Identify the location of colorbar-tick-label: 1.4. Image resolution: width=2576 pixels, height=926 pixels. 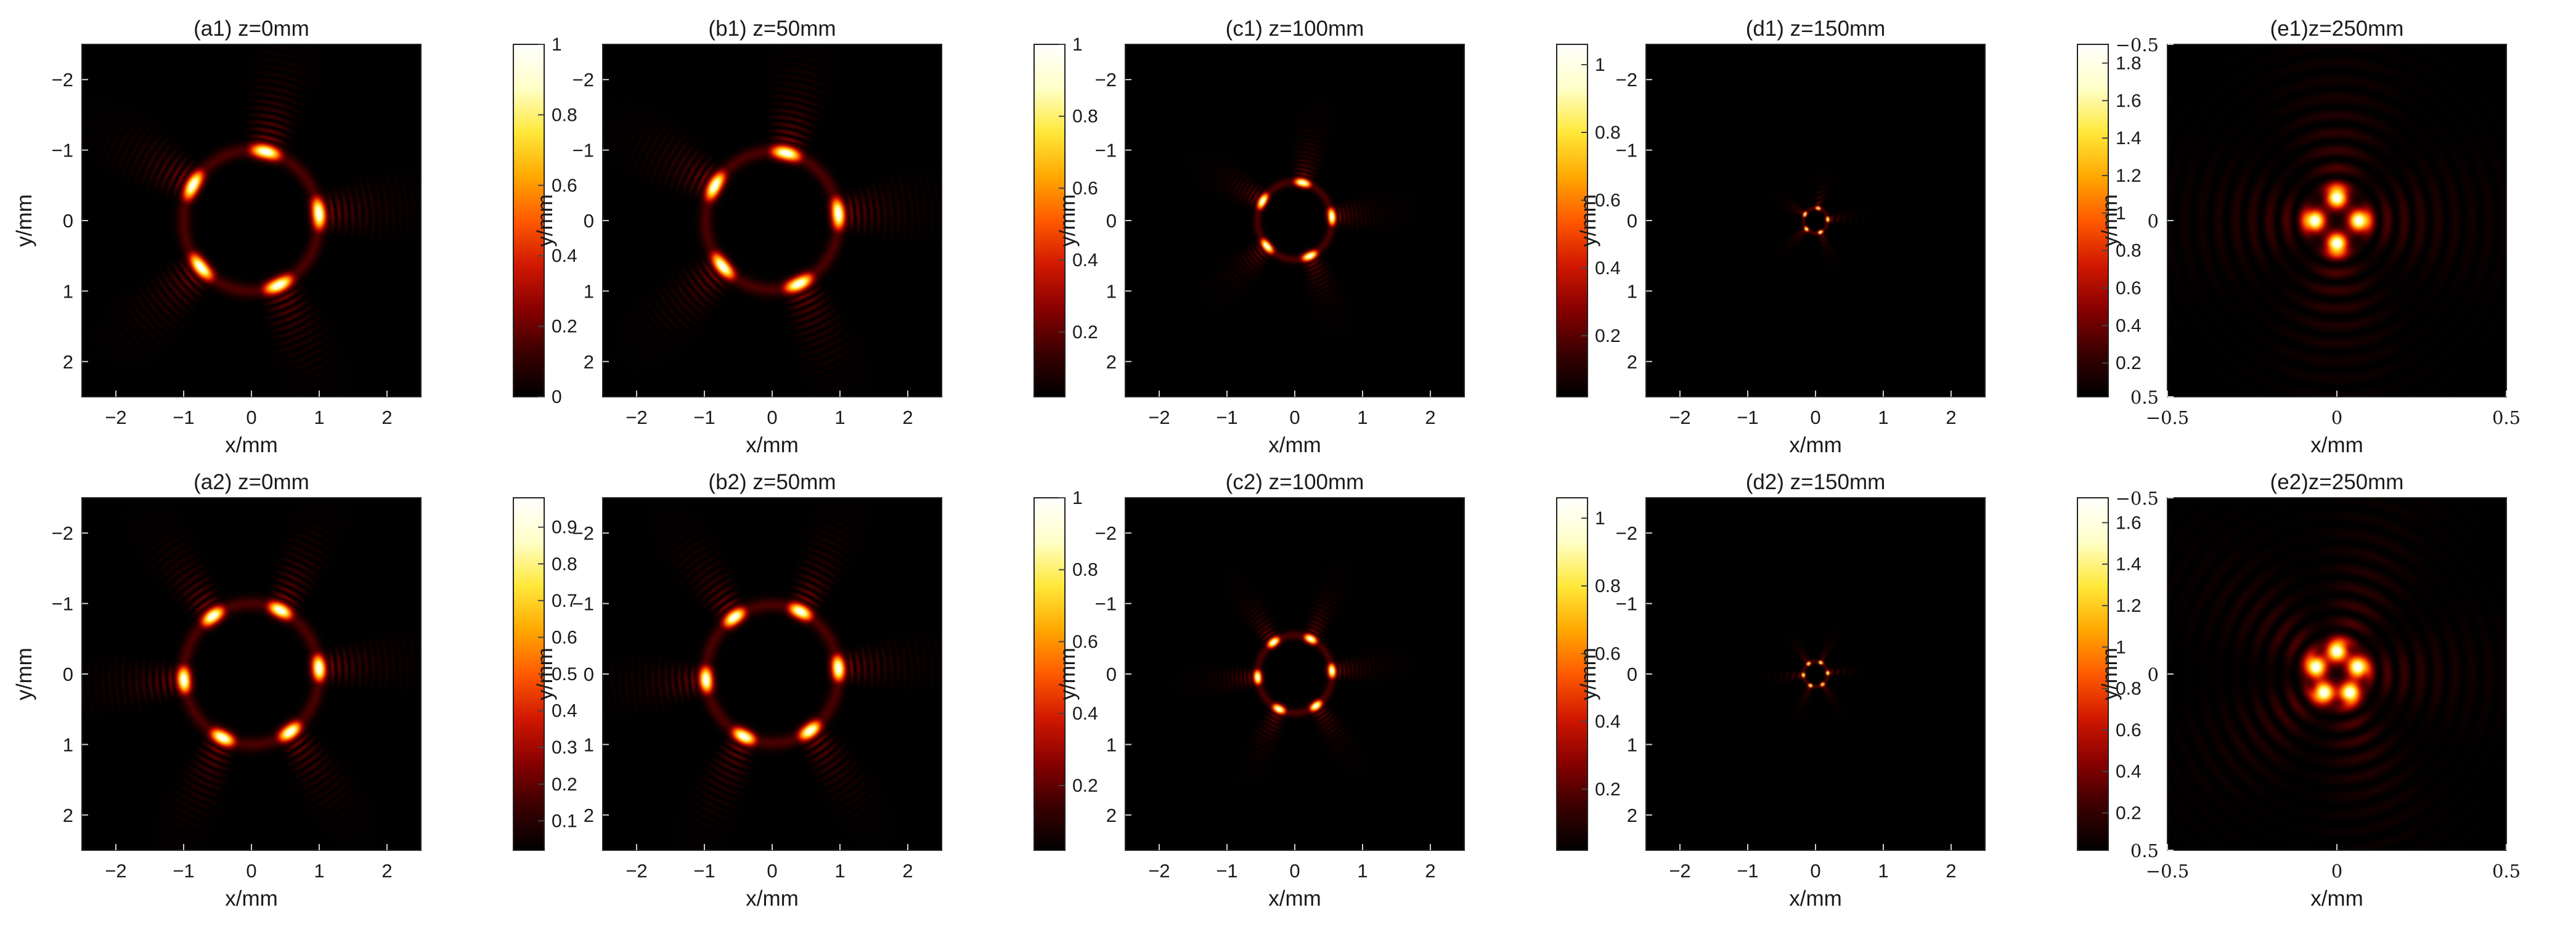
(2129, 564).